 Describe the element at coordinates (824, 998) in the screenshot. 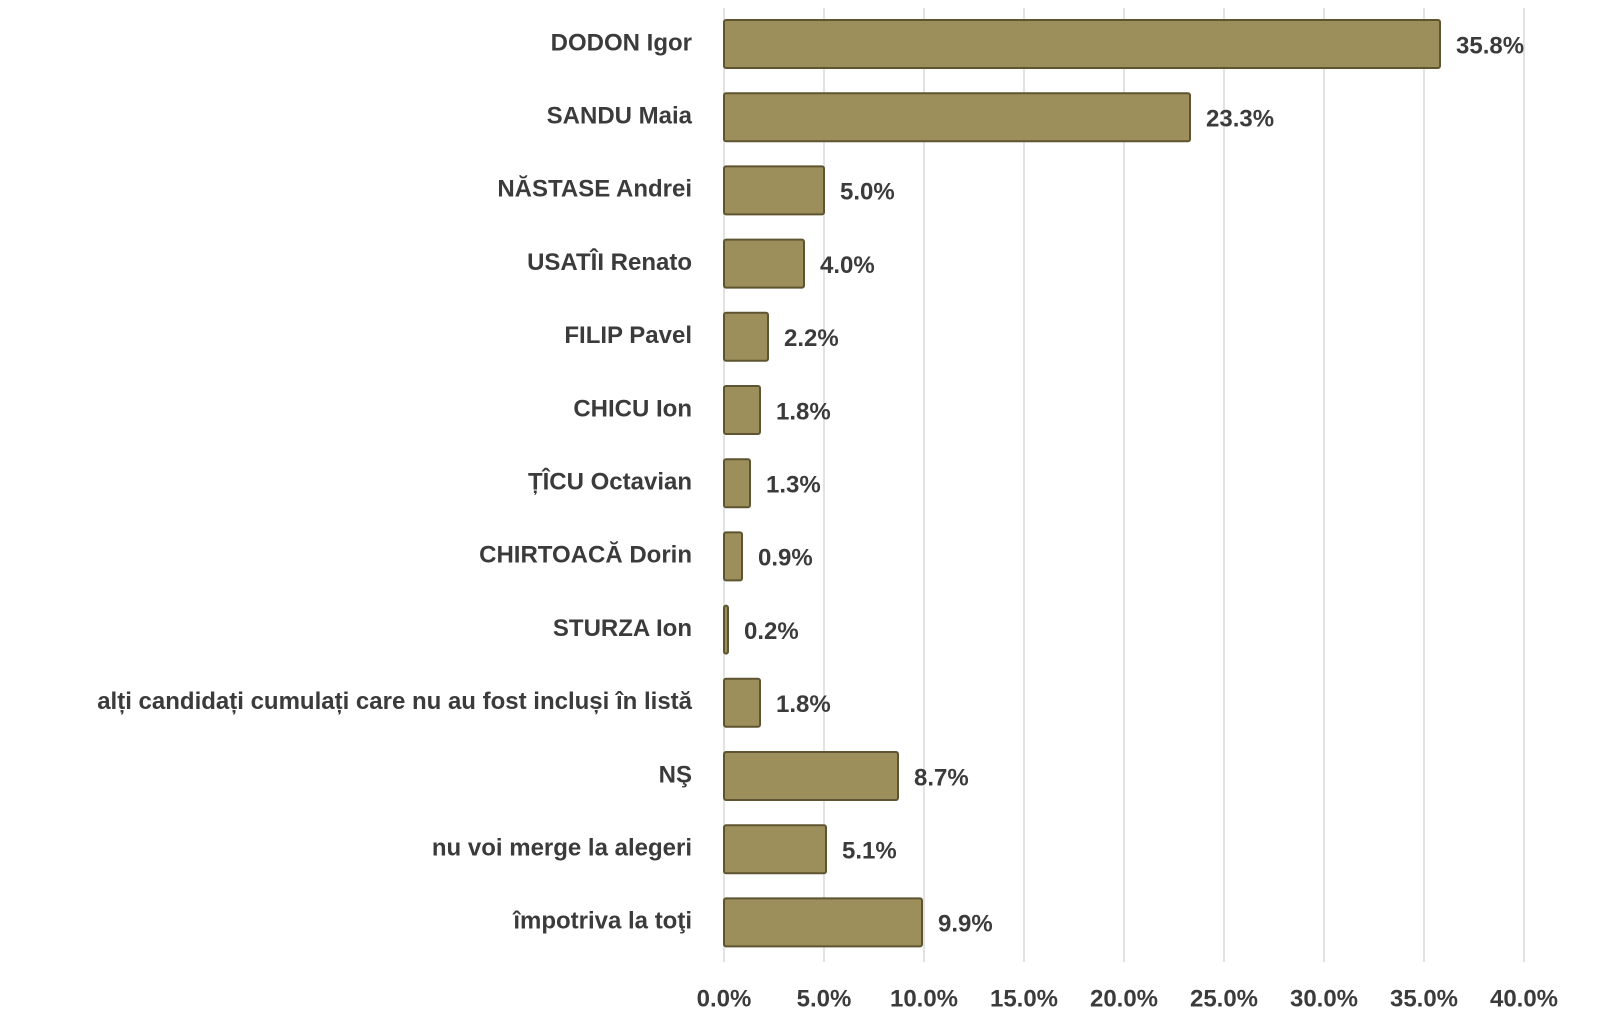

I see `x-tick-label: 5.0%` at that location.